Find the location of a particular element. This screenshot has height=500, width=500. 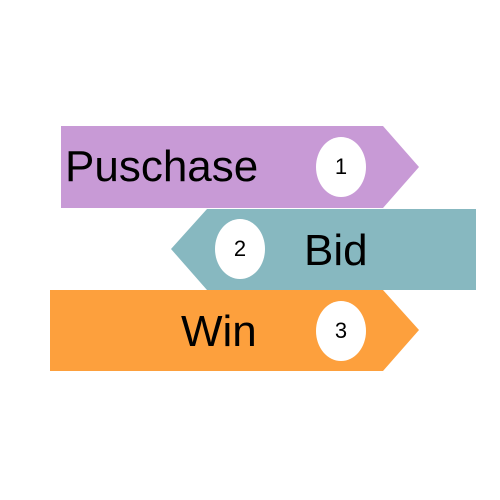

step-label: Win is located at coordinates (219, 331).